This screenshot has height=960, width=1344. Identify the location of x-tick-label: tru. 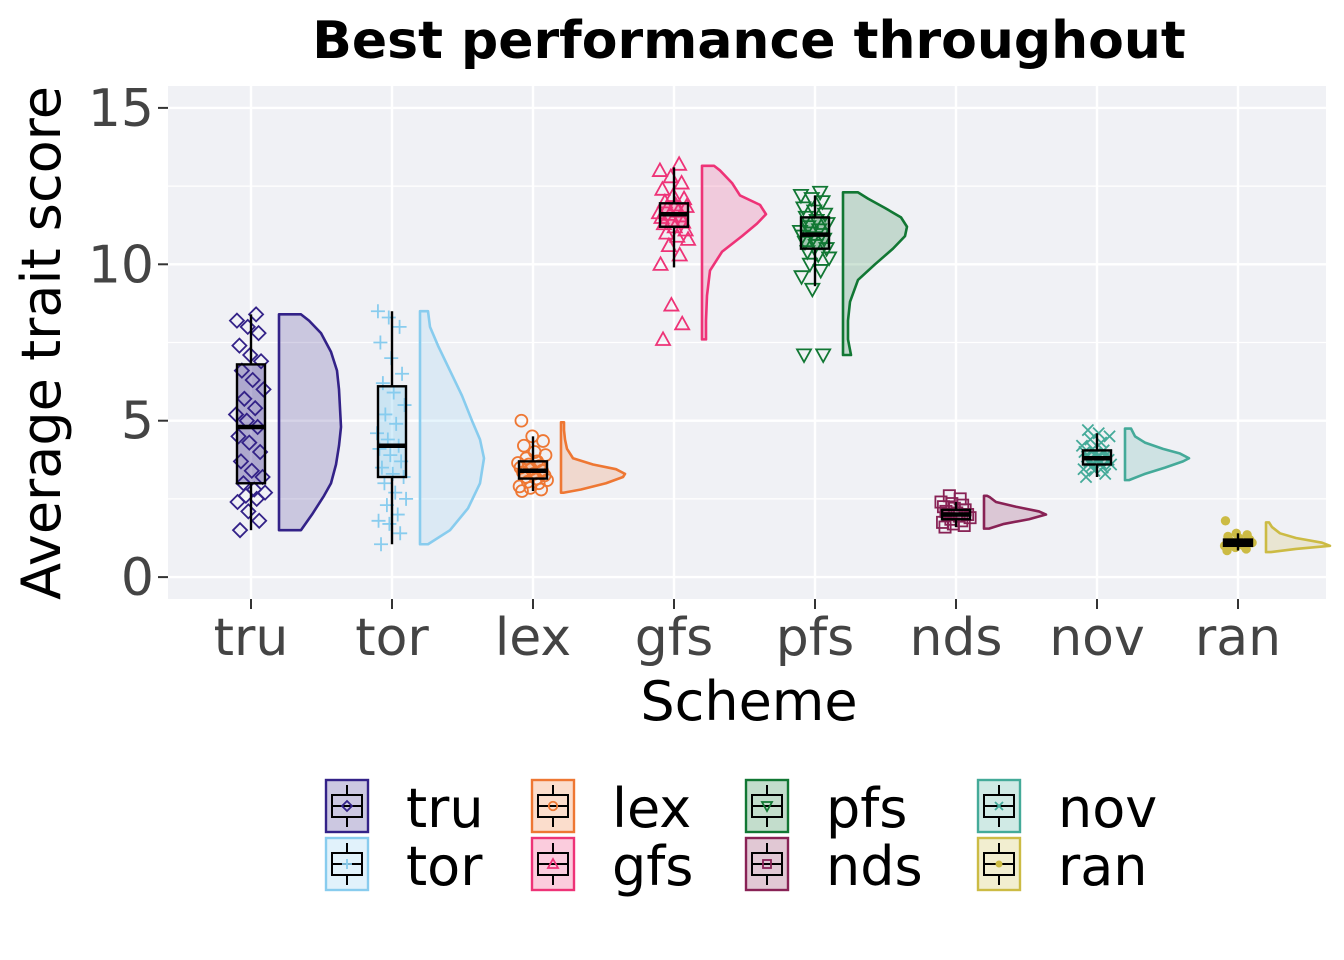
(251, 638).